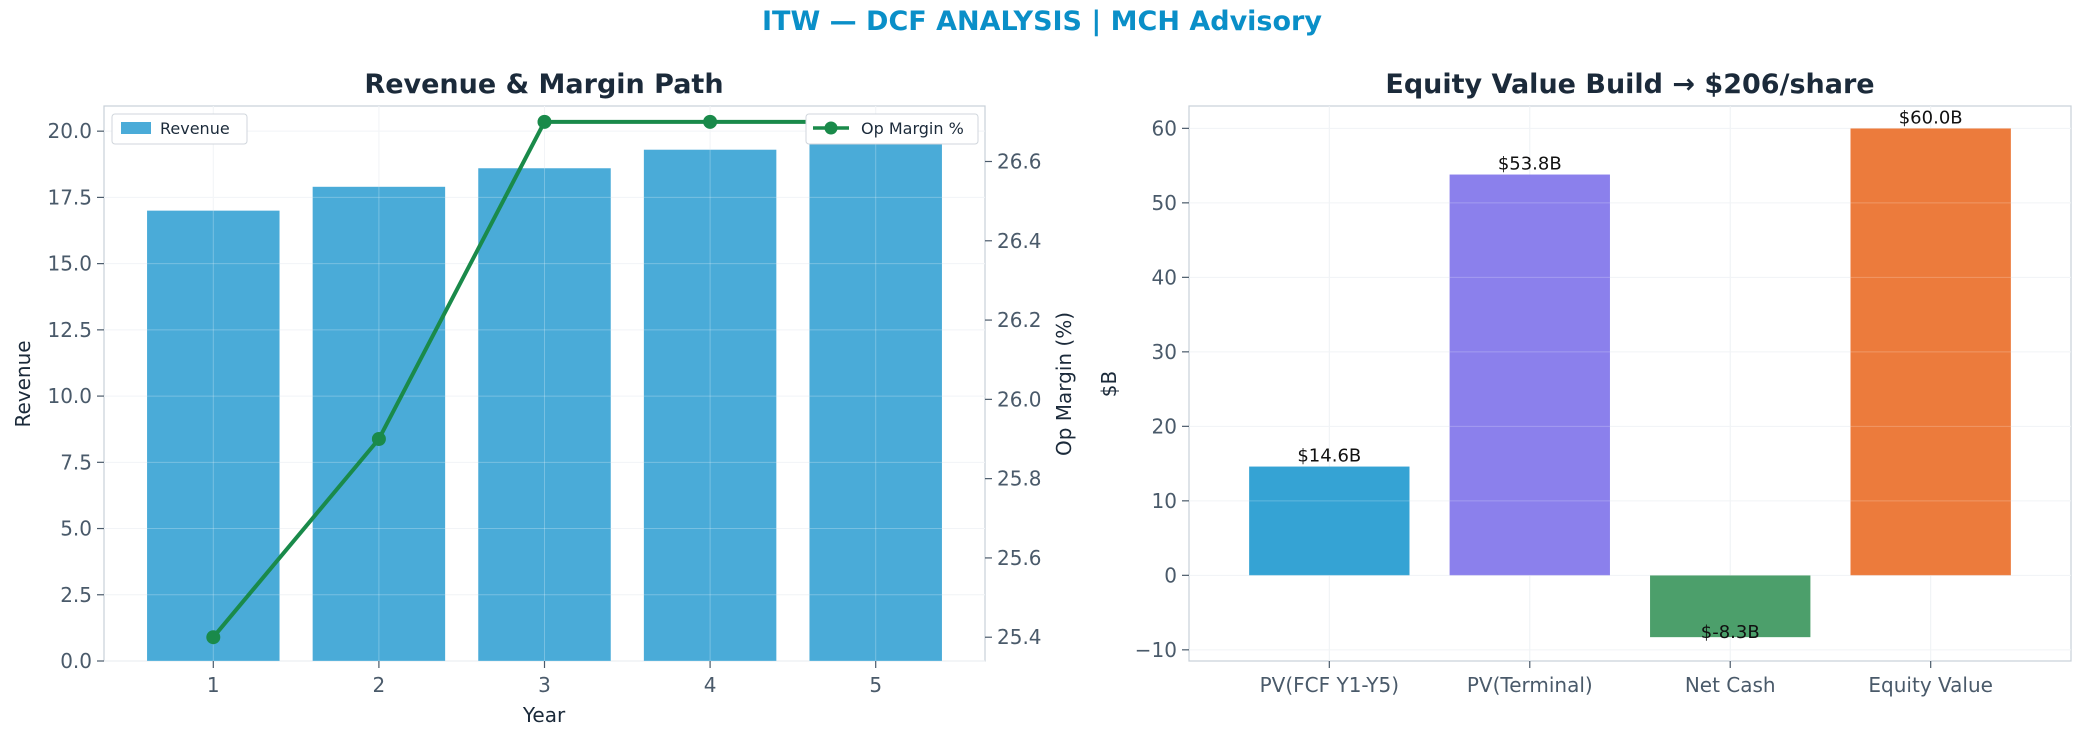 The width and height of the screenshot is (2084, 742). I want to click on legend-revenue: Revenue, so click(179, 129).